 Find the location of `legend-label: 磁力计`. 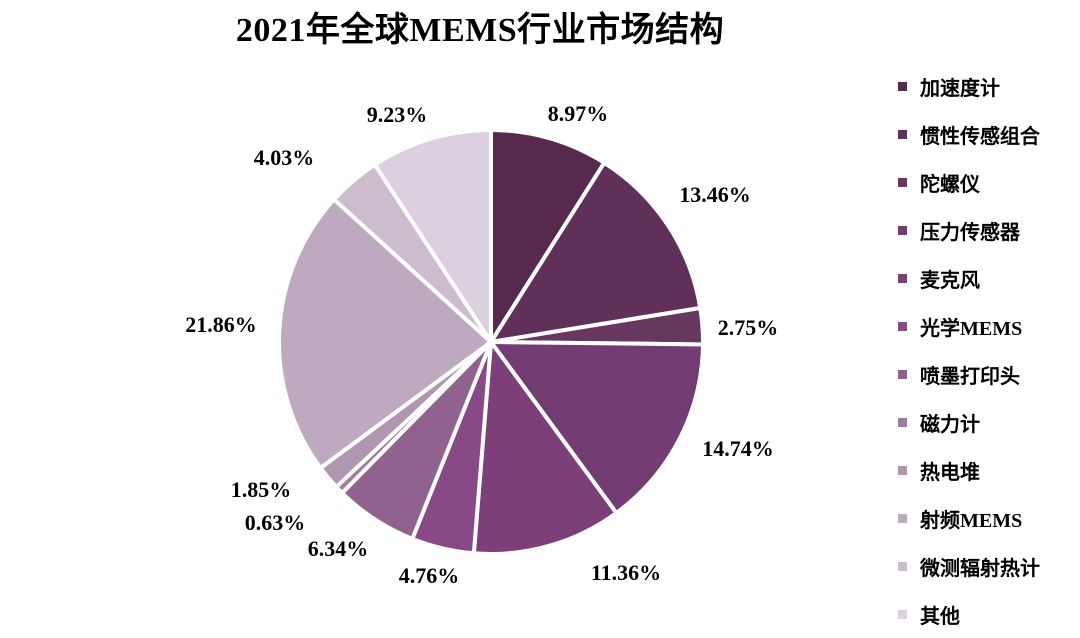

legend-label: 磁力计 is located at coordinates (950, 424).